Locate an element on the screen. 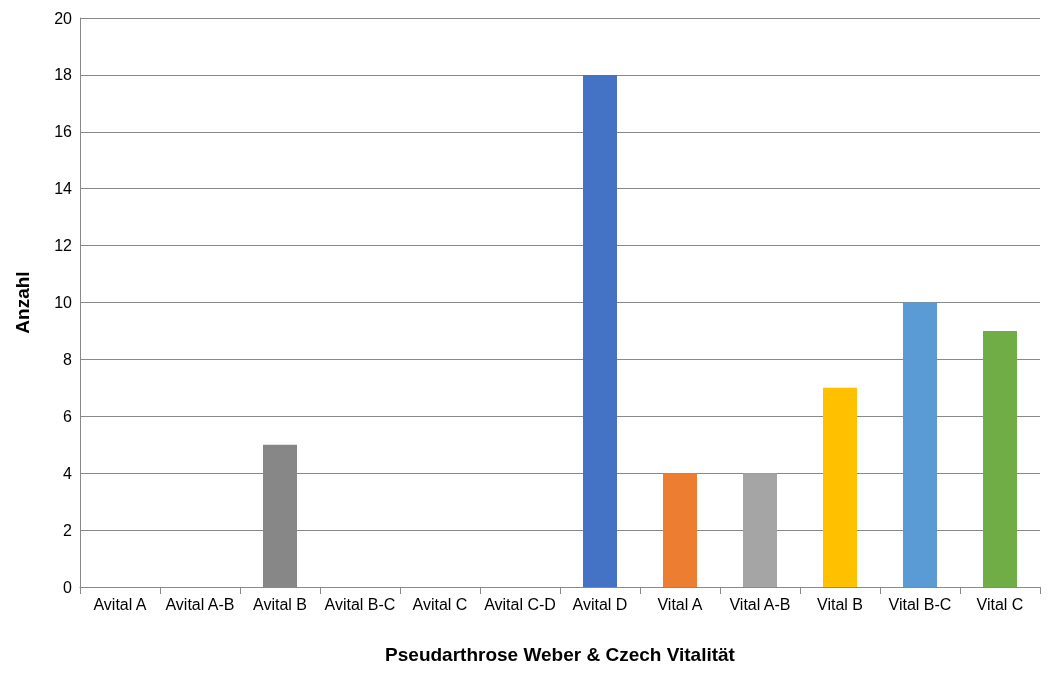  y-tick-label: 12 is located at coordinates (63, 246).